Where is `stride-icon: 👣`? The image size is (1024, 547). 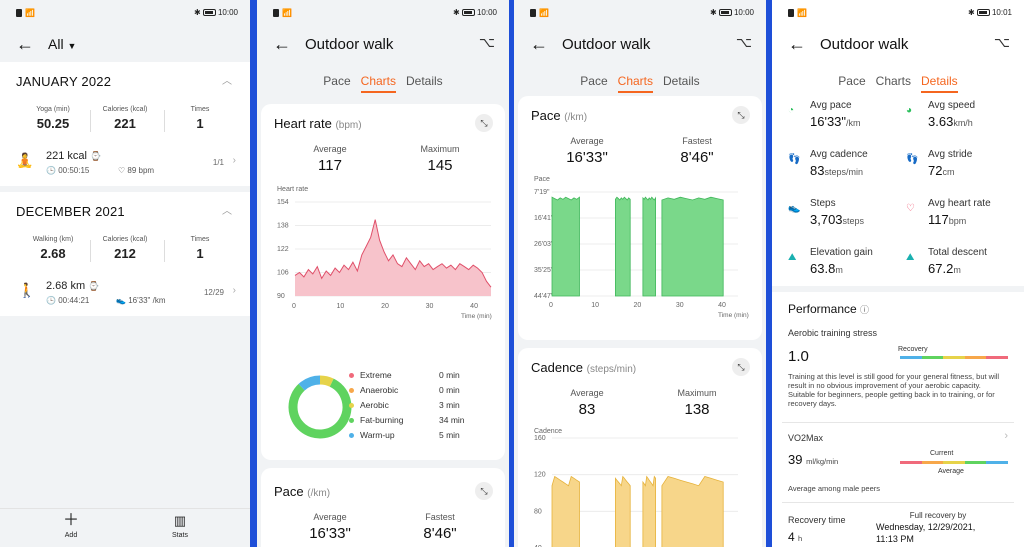 stride-icon: 👣 is located at coordinates (912, 159).